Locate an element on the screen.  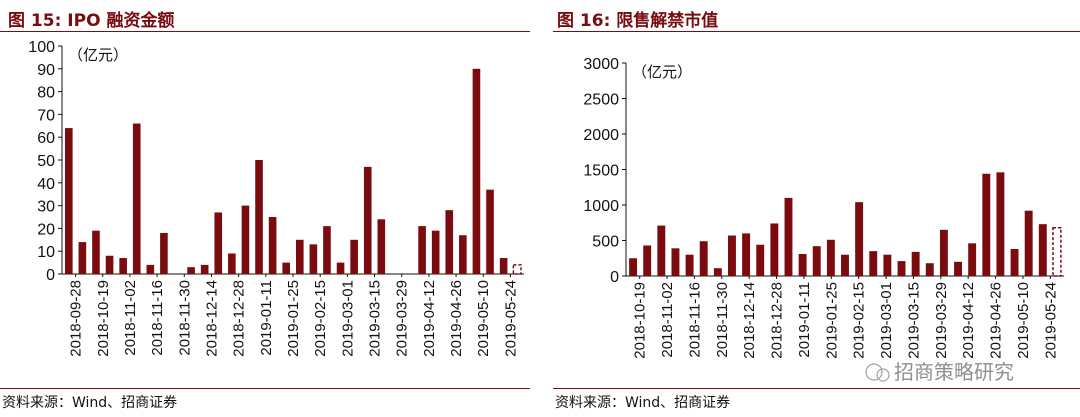
y-tick-label: 2500 is located at coordinates (601, 100).